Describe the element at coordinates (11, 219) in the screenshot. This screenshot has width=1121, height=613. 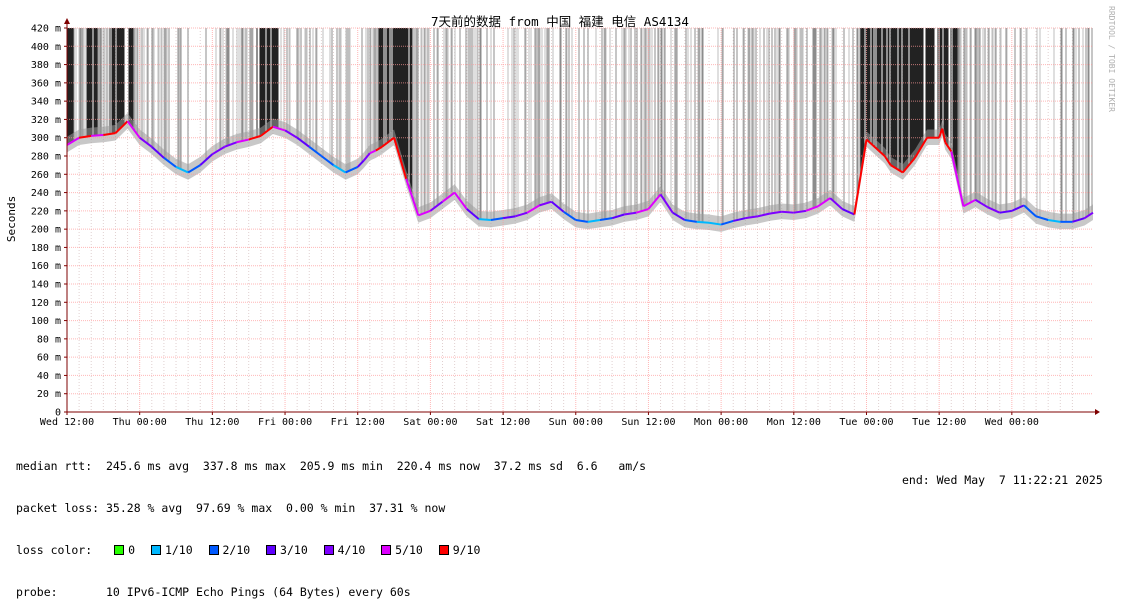
I see `y-axis-label: Seconds` at that location.